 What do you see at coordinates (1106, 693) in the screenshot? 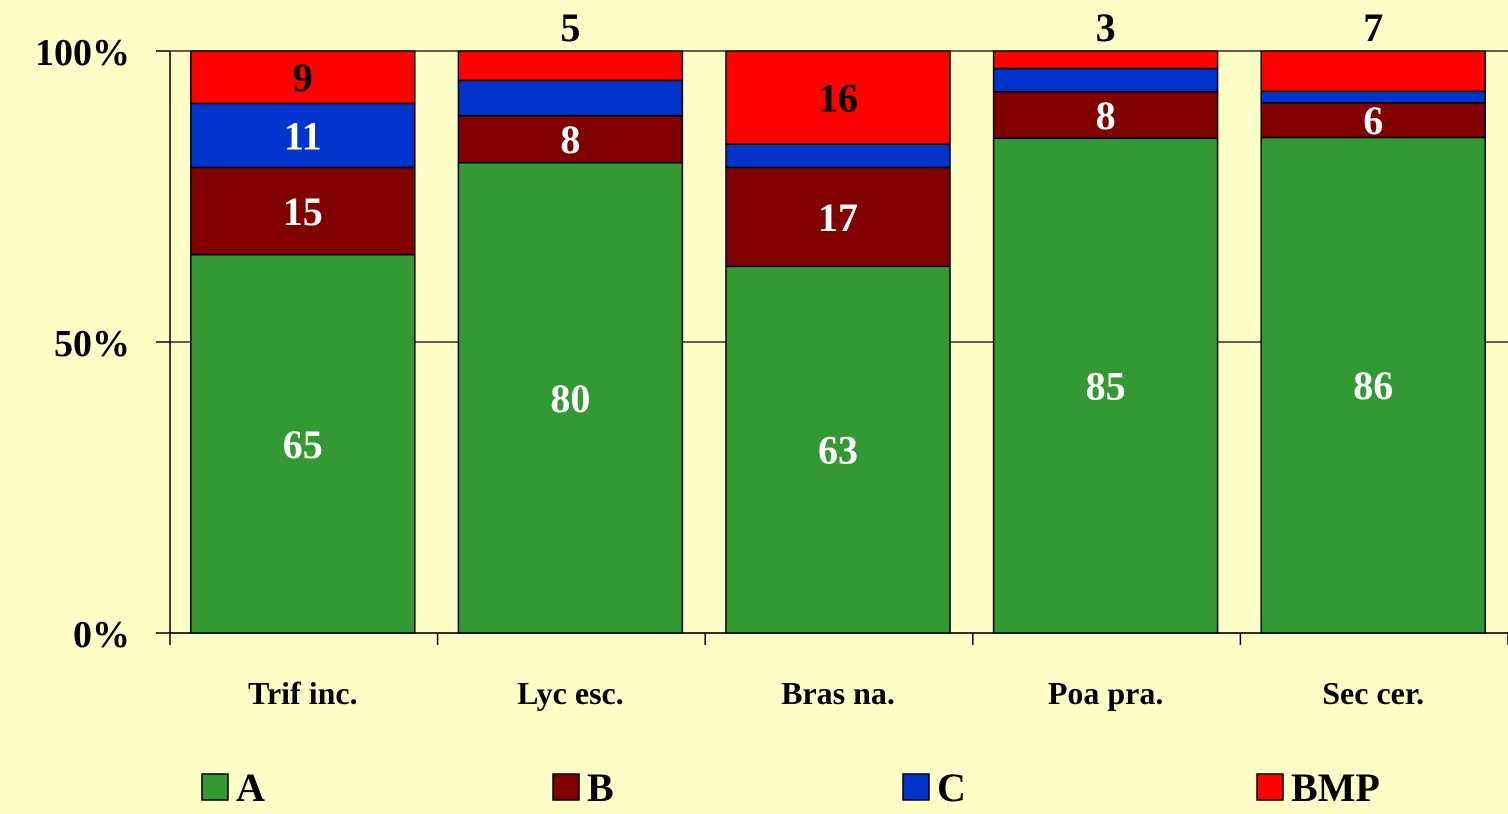
I see `x-tick-label: Poa pra.` at bounding box center [1106, 693].